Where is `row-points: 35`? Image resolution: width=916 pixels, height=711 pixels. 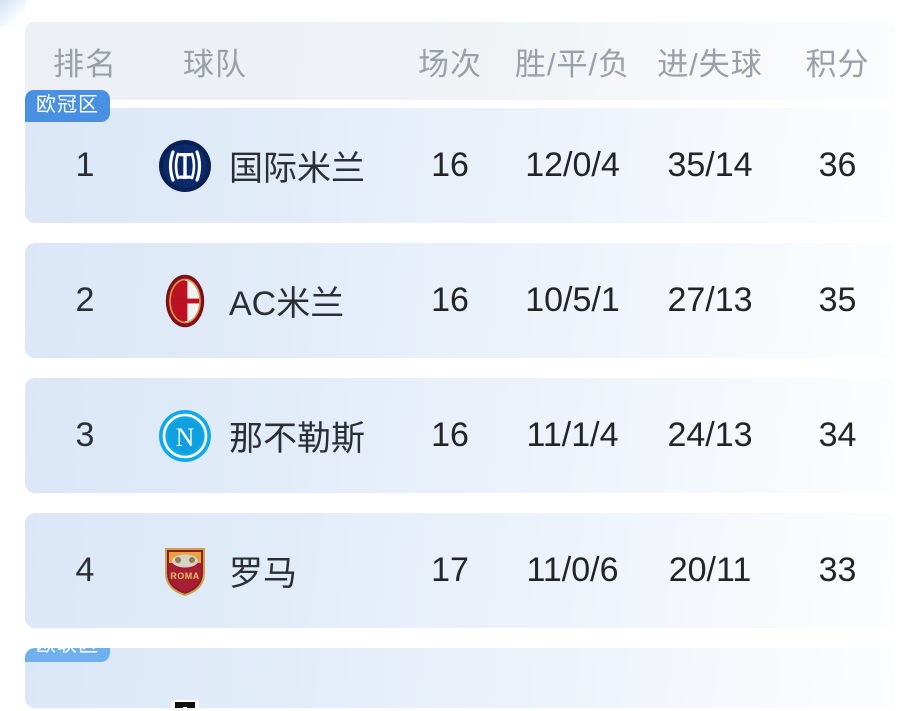 row-points: 35 is located at coordinates (837, 300).